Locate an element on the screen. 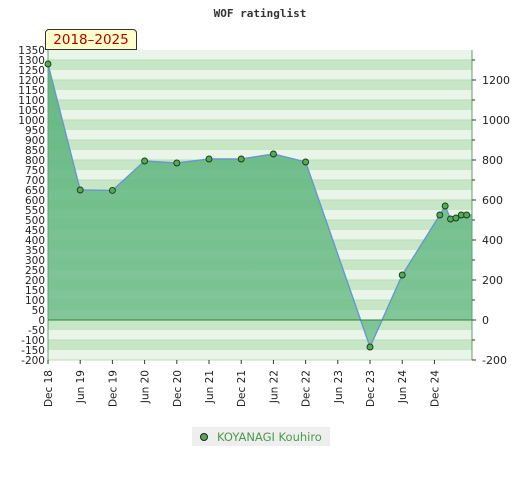 This screenshot has width=520, height=480. y-tick-label-left: 1100 is located at coordinates (31, 101).